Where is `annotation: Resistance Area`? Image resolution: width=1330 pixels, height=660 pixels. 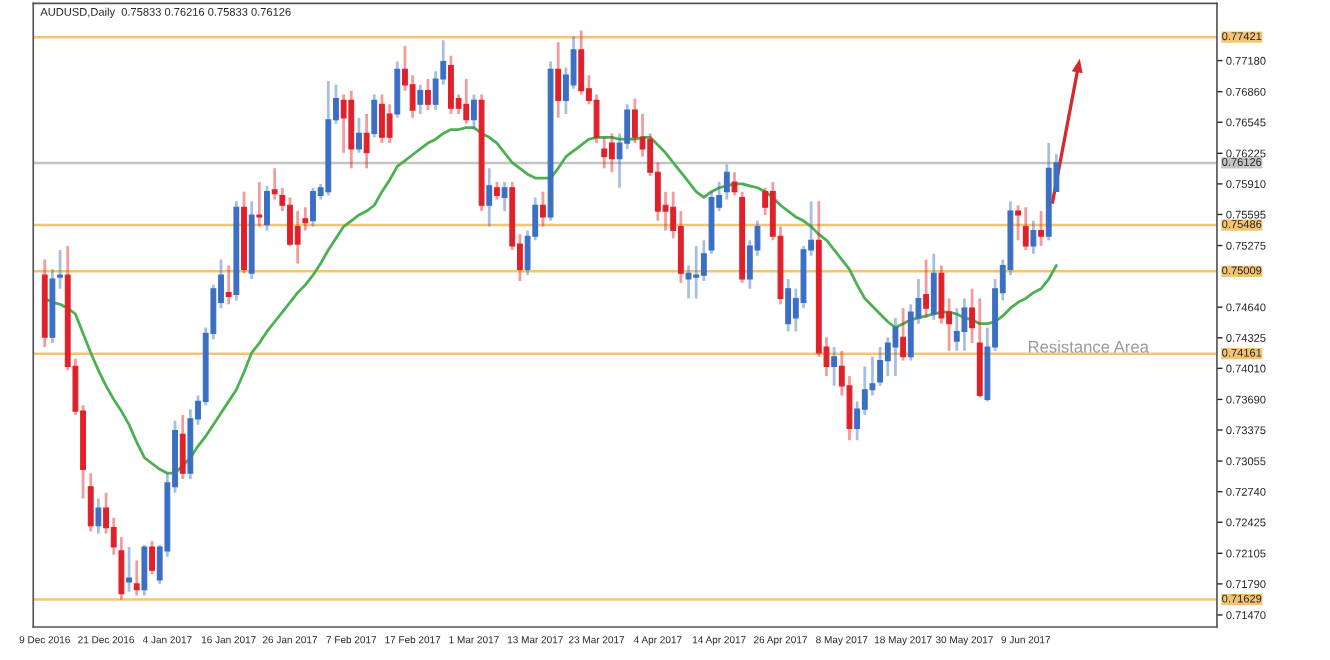
annotation: Resistance Area is located at coordinates (1088, 346).